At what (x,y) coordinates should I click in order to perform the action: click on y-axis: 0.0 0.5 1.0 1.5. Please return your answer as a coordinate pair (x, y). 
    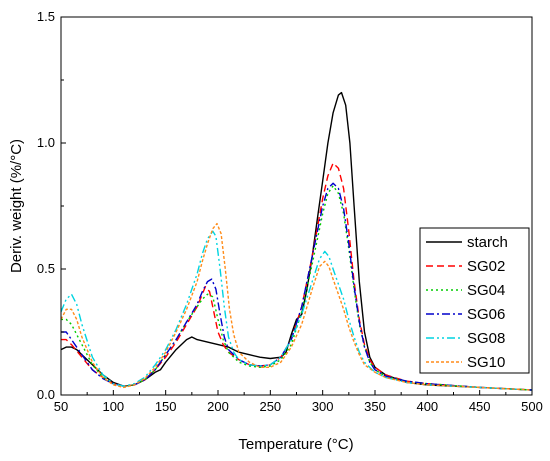
    Looking at the image, I should click on (51, 205).